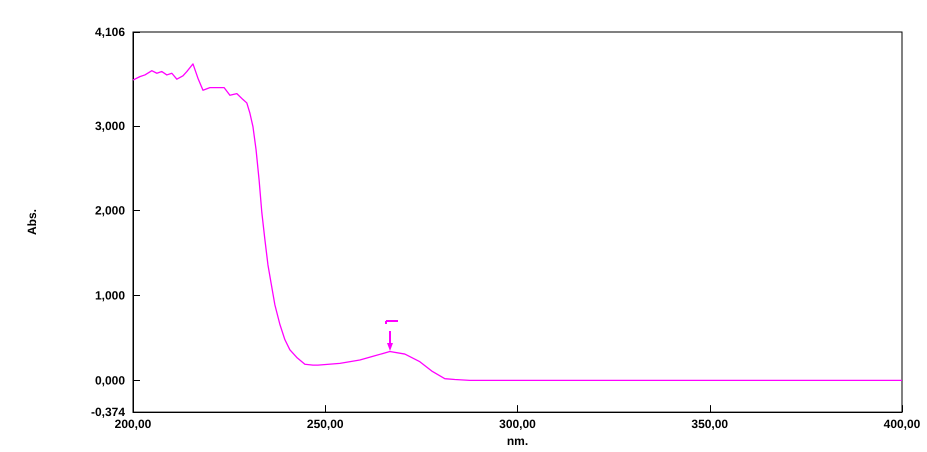  Describe the element at coordinates (32, 222) in the screenshot. I see `y-axis-title: Abs.` at that location.